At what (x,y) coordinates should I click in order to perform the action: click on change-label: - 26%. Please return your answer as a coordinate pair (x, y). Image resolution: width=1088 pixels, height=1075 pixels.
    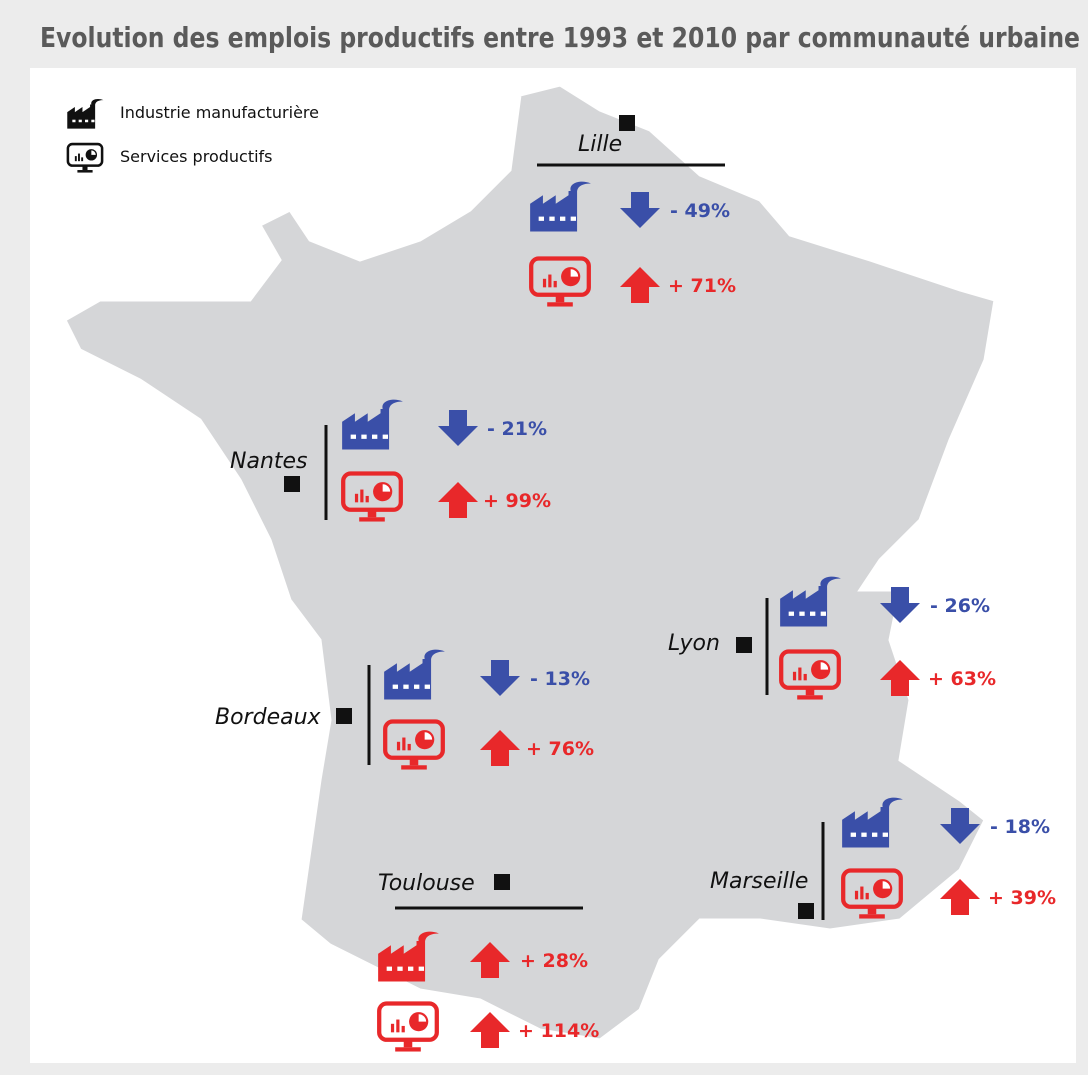
    Looking at the image, I should click on (960, 606).